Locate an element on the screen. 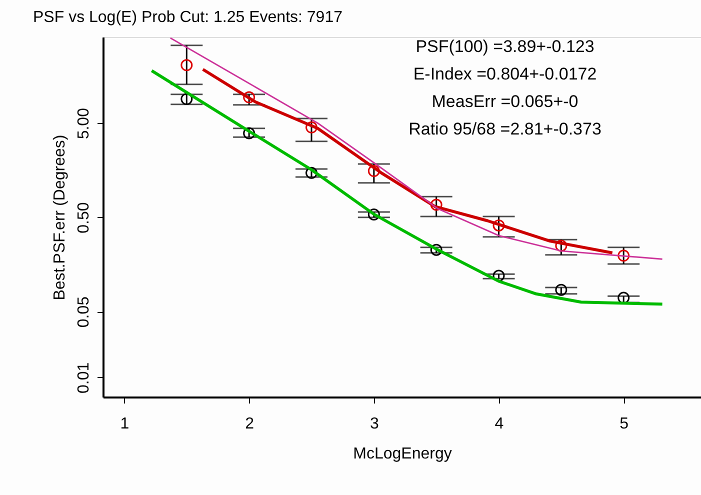 Image resolution: width=701 pixels, height=495 pixels. y-axis-title: Best.PSF.err (Degrees) is located at coordinates (60, 217).